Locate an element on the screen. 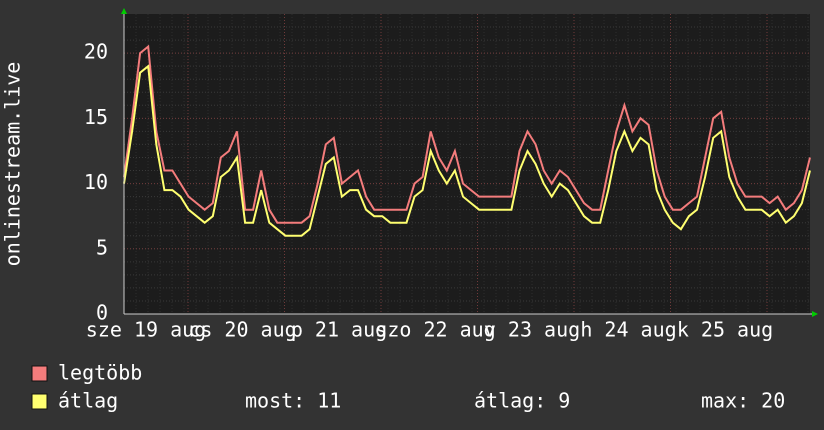 The width and height of the screenshot is (824, 430). y-tick-label: 5 is located at coordinates (102, 247).